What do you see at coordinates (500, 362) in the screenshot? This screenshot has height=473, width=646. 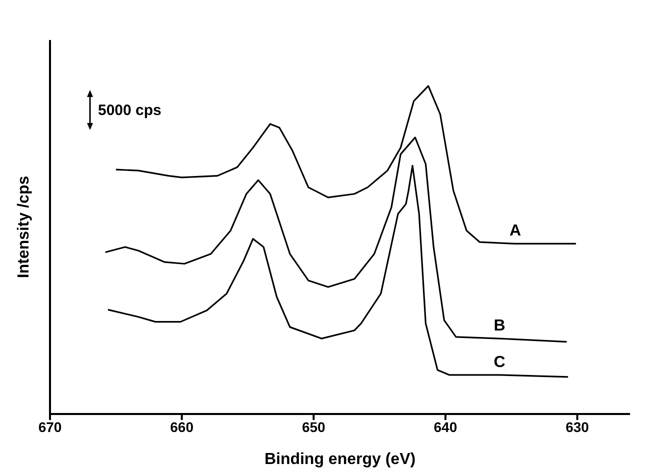 I see `series-label: C` at bounding box center [500, 362].